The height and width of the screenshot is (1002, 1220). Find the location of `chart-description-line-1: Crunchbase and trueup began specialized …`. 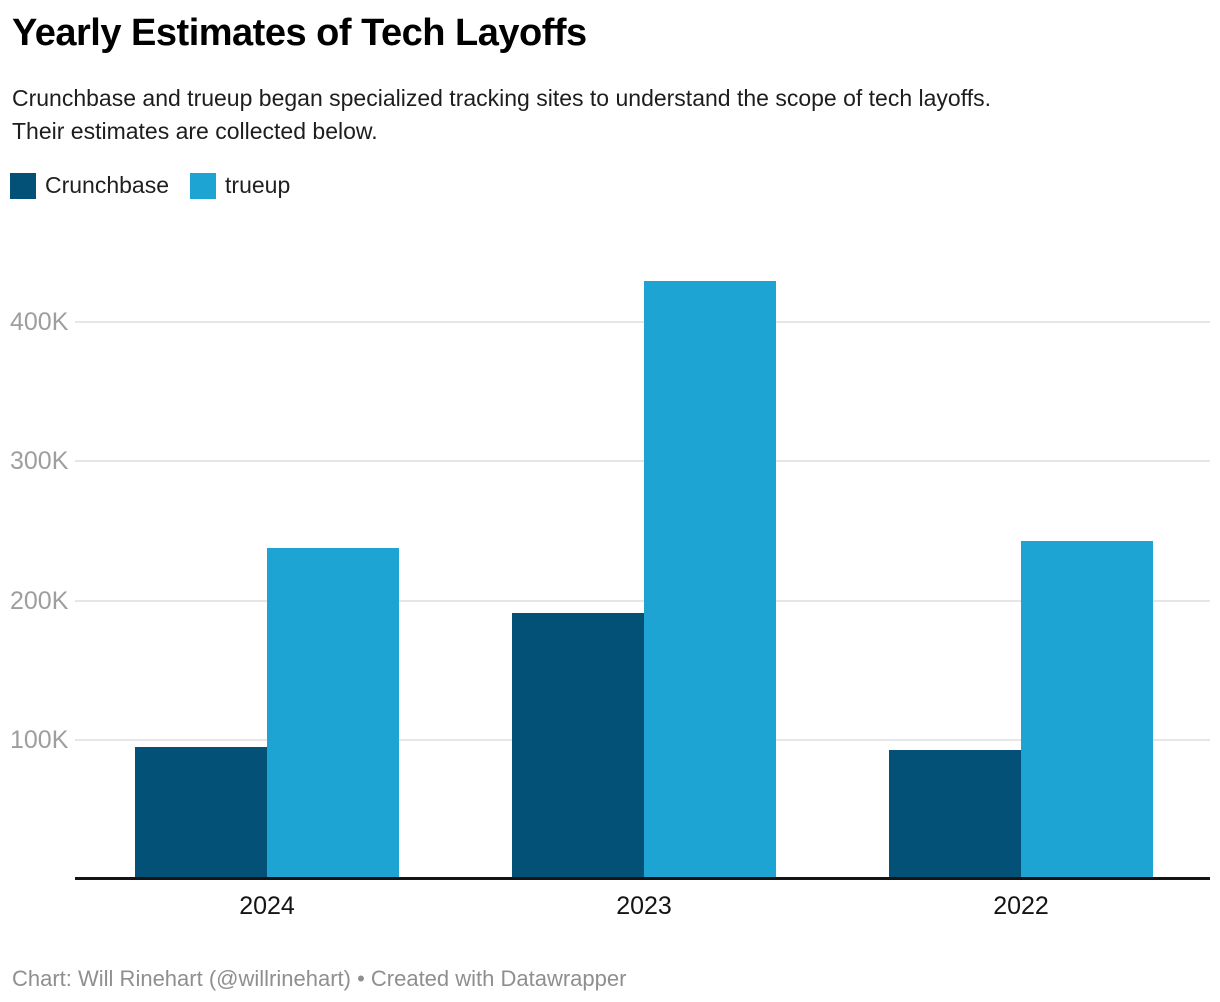

chart-description-line-1: Crunchbase and trueup began specialized … is located at coordinates (501, 98).